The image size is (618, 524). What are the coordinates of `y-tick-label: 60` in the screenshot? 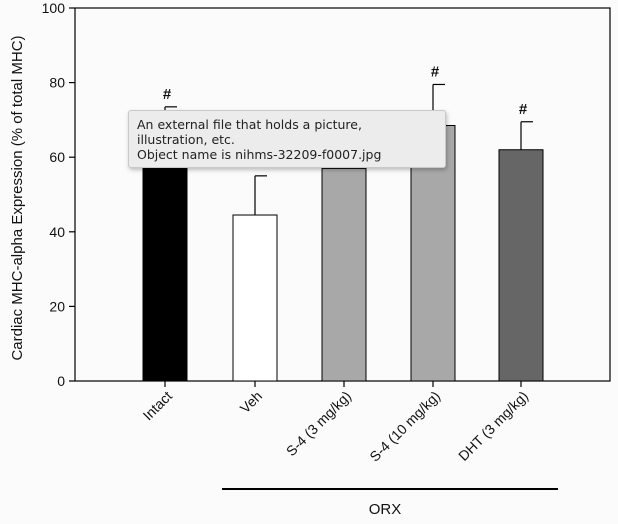 It's located at (57, 157).